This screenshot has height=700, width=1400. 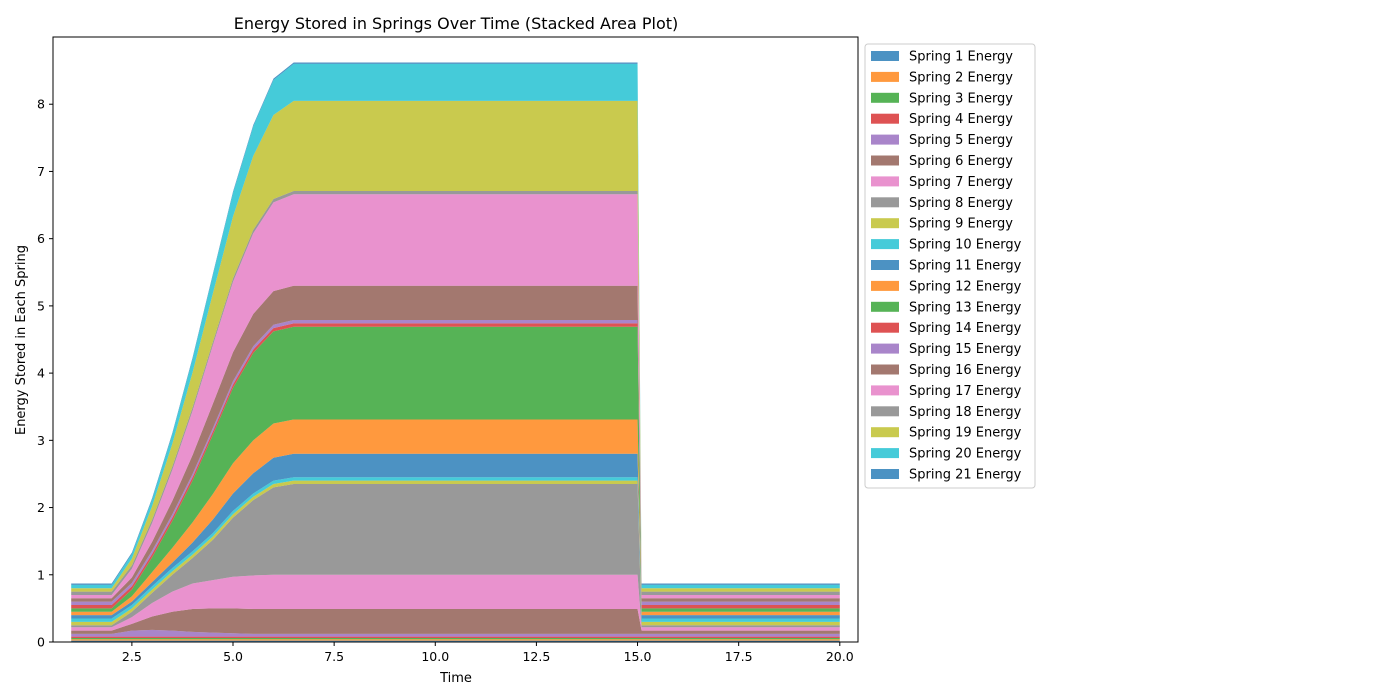 I want to click on legend-label: Spring 21 Energy, so click(x=965, y=475).